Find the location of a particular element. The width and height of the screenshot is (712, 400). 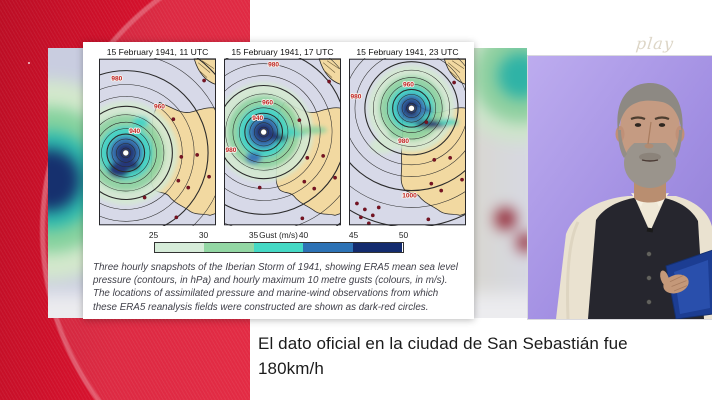

colorbar-tick: 30 is located at coordinates (203, 235).